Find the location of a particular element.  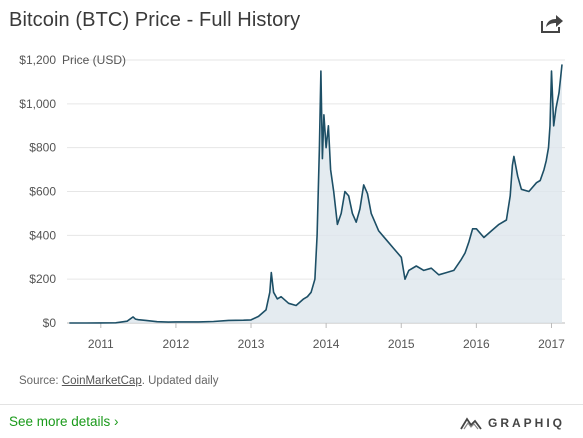

share-button is located at coordinates (552, 23).